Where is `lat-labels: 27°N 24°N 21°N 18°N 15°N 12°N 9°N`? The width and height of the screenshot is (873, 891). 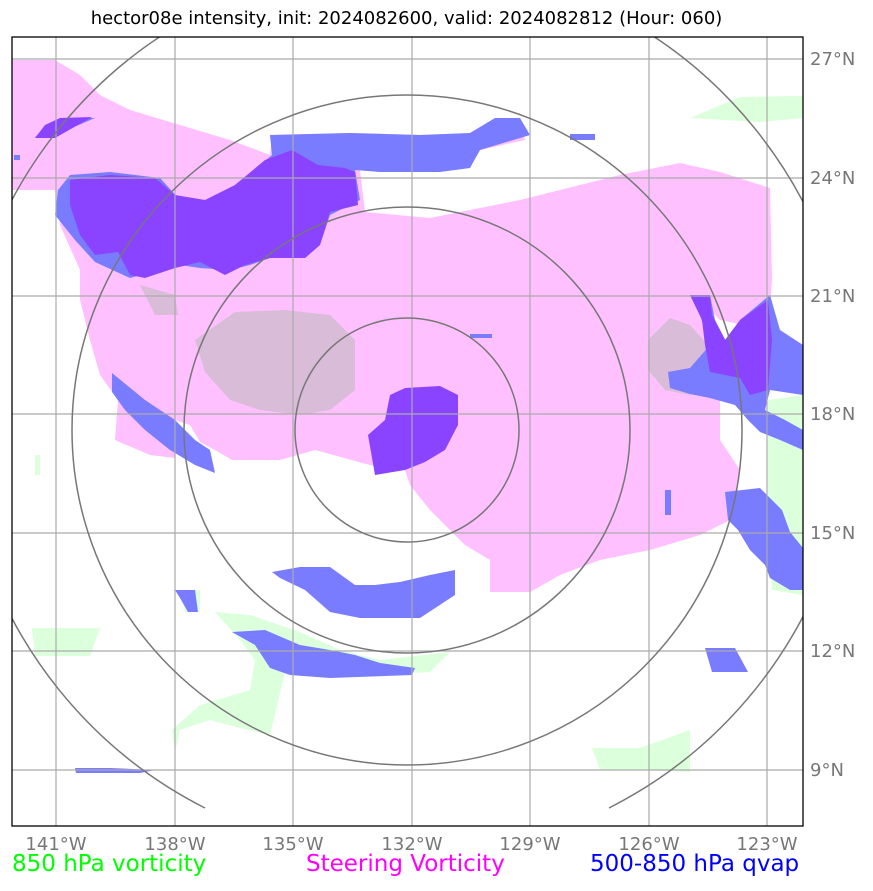
lat-labels: 27°N 24°N 21°N 18°N 15°N 12°N 9°N is located at coordinates (832, 415).